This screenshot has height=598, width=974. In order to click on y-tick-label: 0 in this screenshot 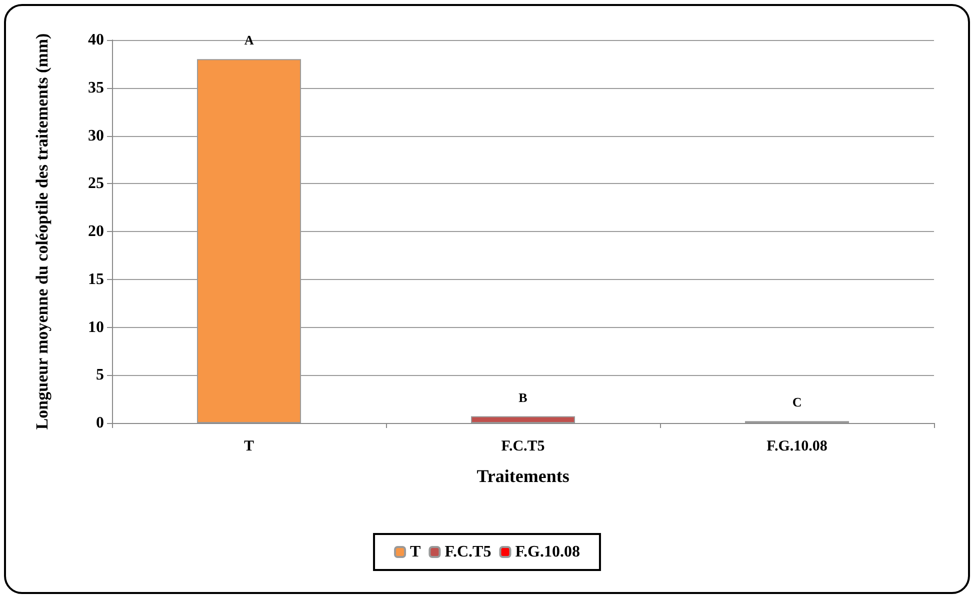, I will do `click(100, 423)`.